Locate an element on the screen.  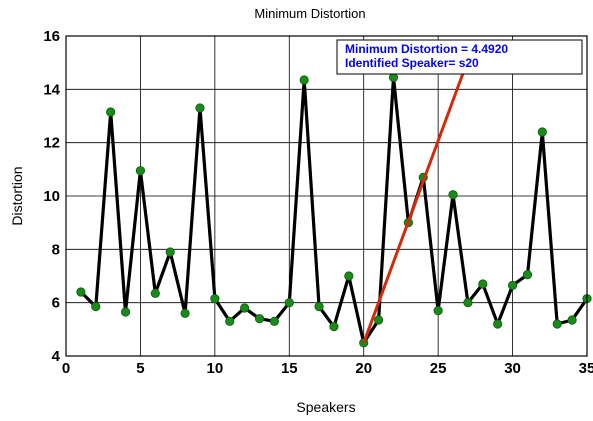
x-tick-label: 0 is located at coordinates (66, 368).